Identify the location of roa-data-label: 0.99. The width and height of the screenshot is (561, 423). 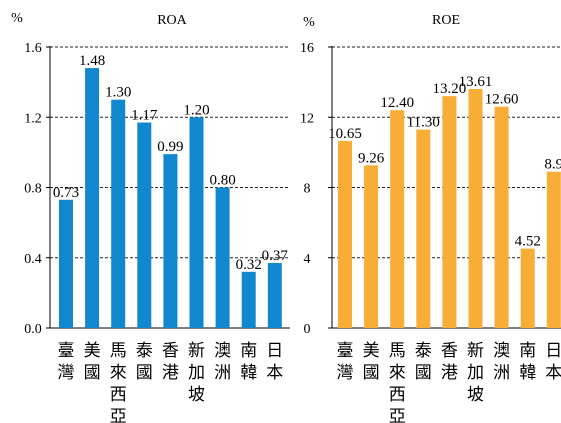
(170, 147).